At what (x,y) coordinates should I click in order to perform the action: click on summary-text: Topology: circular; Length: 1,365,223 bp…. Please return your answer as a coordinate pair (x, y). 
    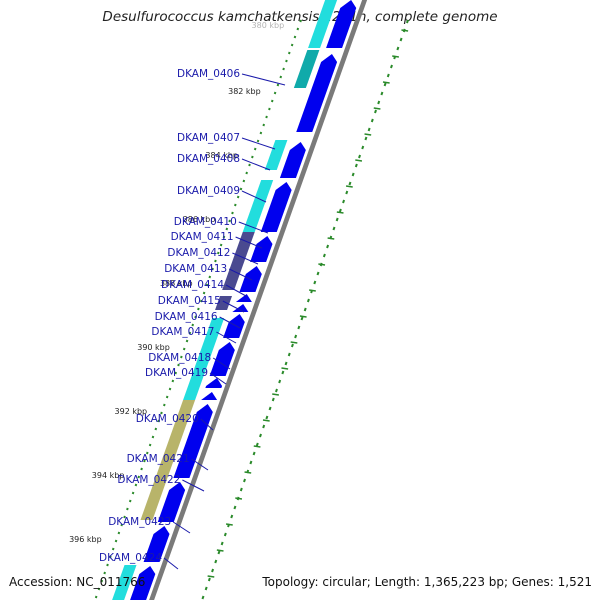
    Looking at the image, I should click on (427, 582).